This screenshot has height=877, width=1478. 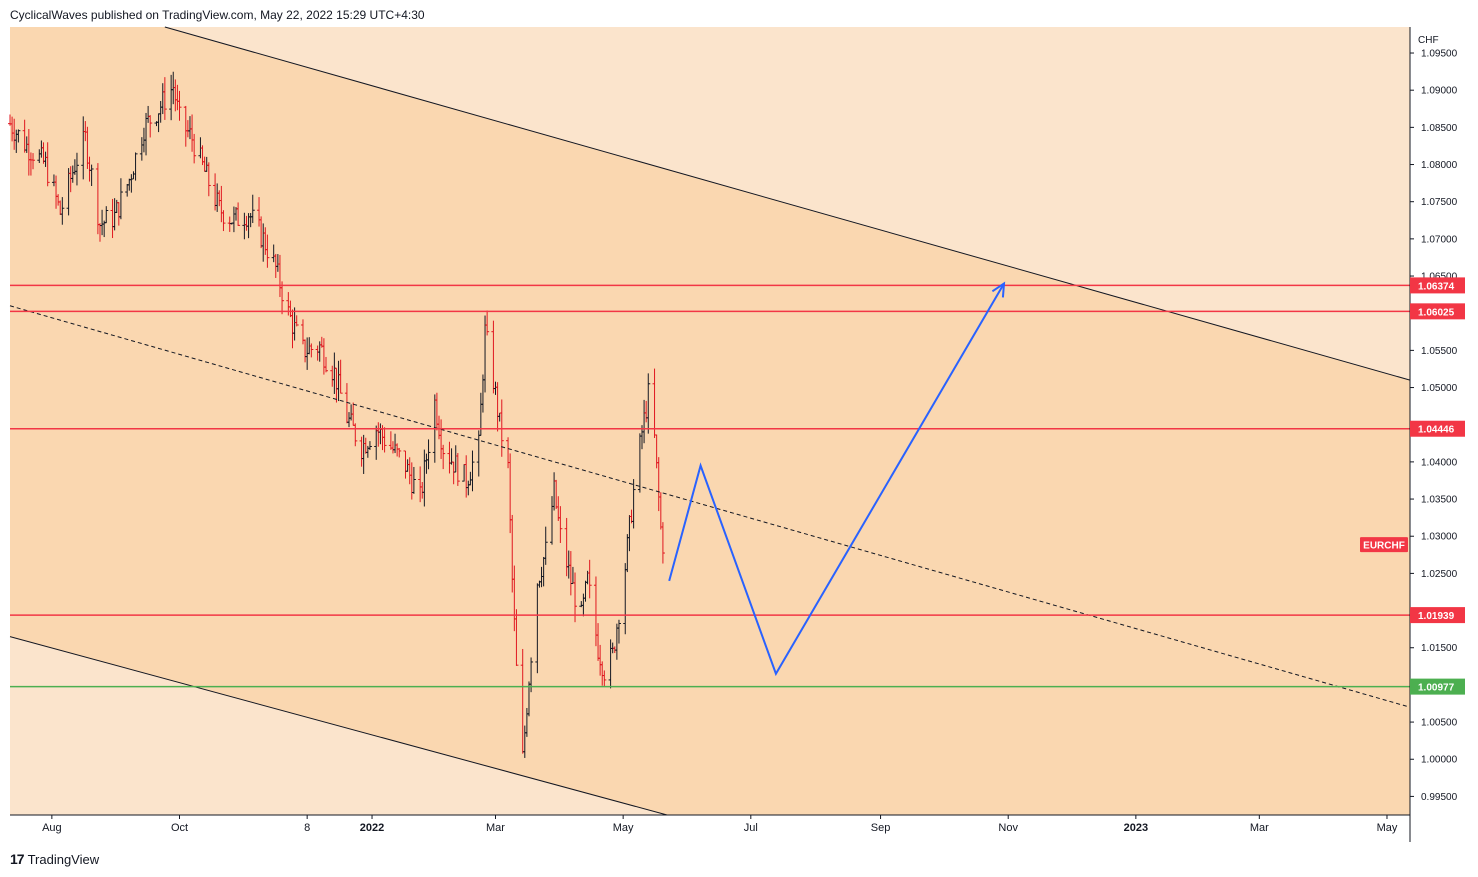 I want to click on price-tick: 1.08000, so click(x=1439, y=165).